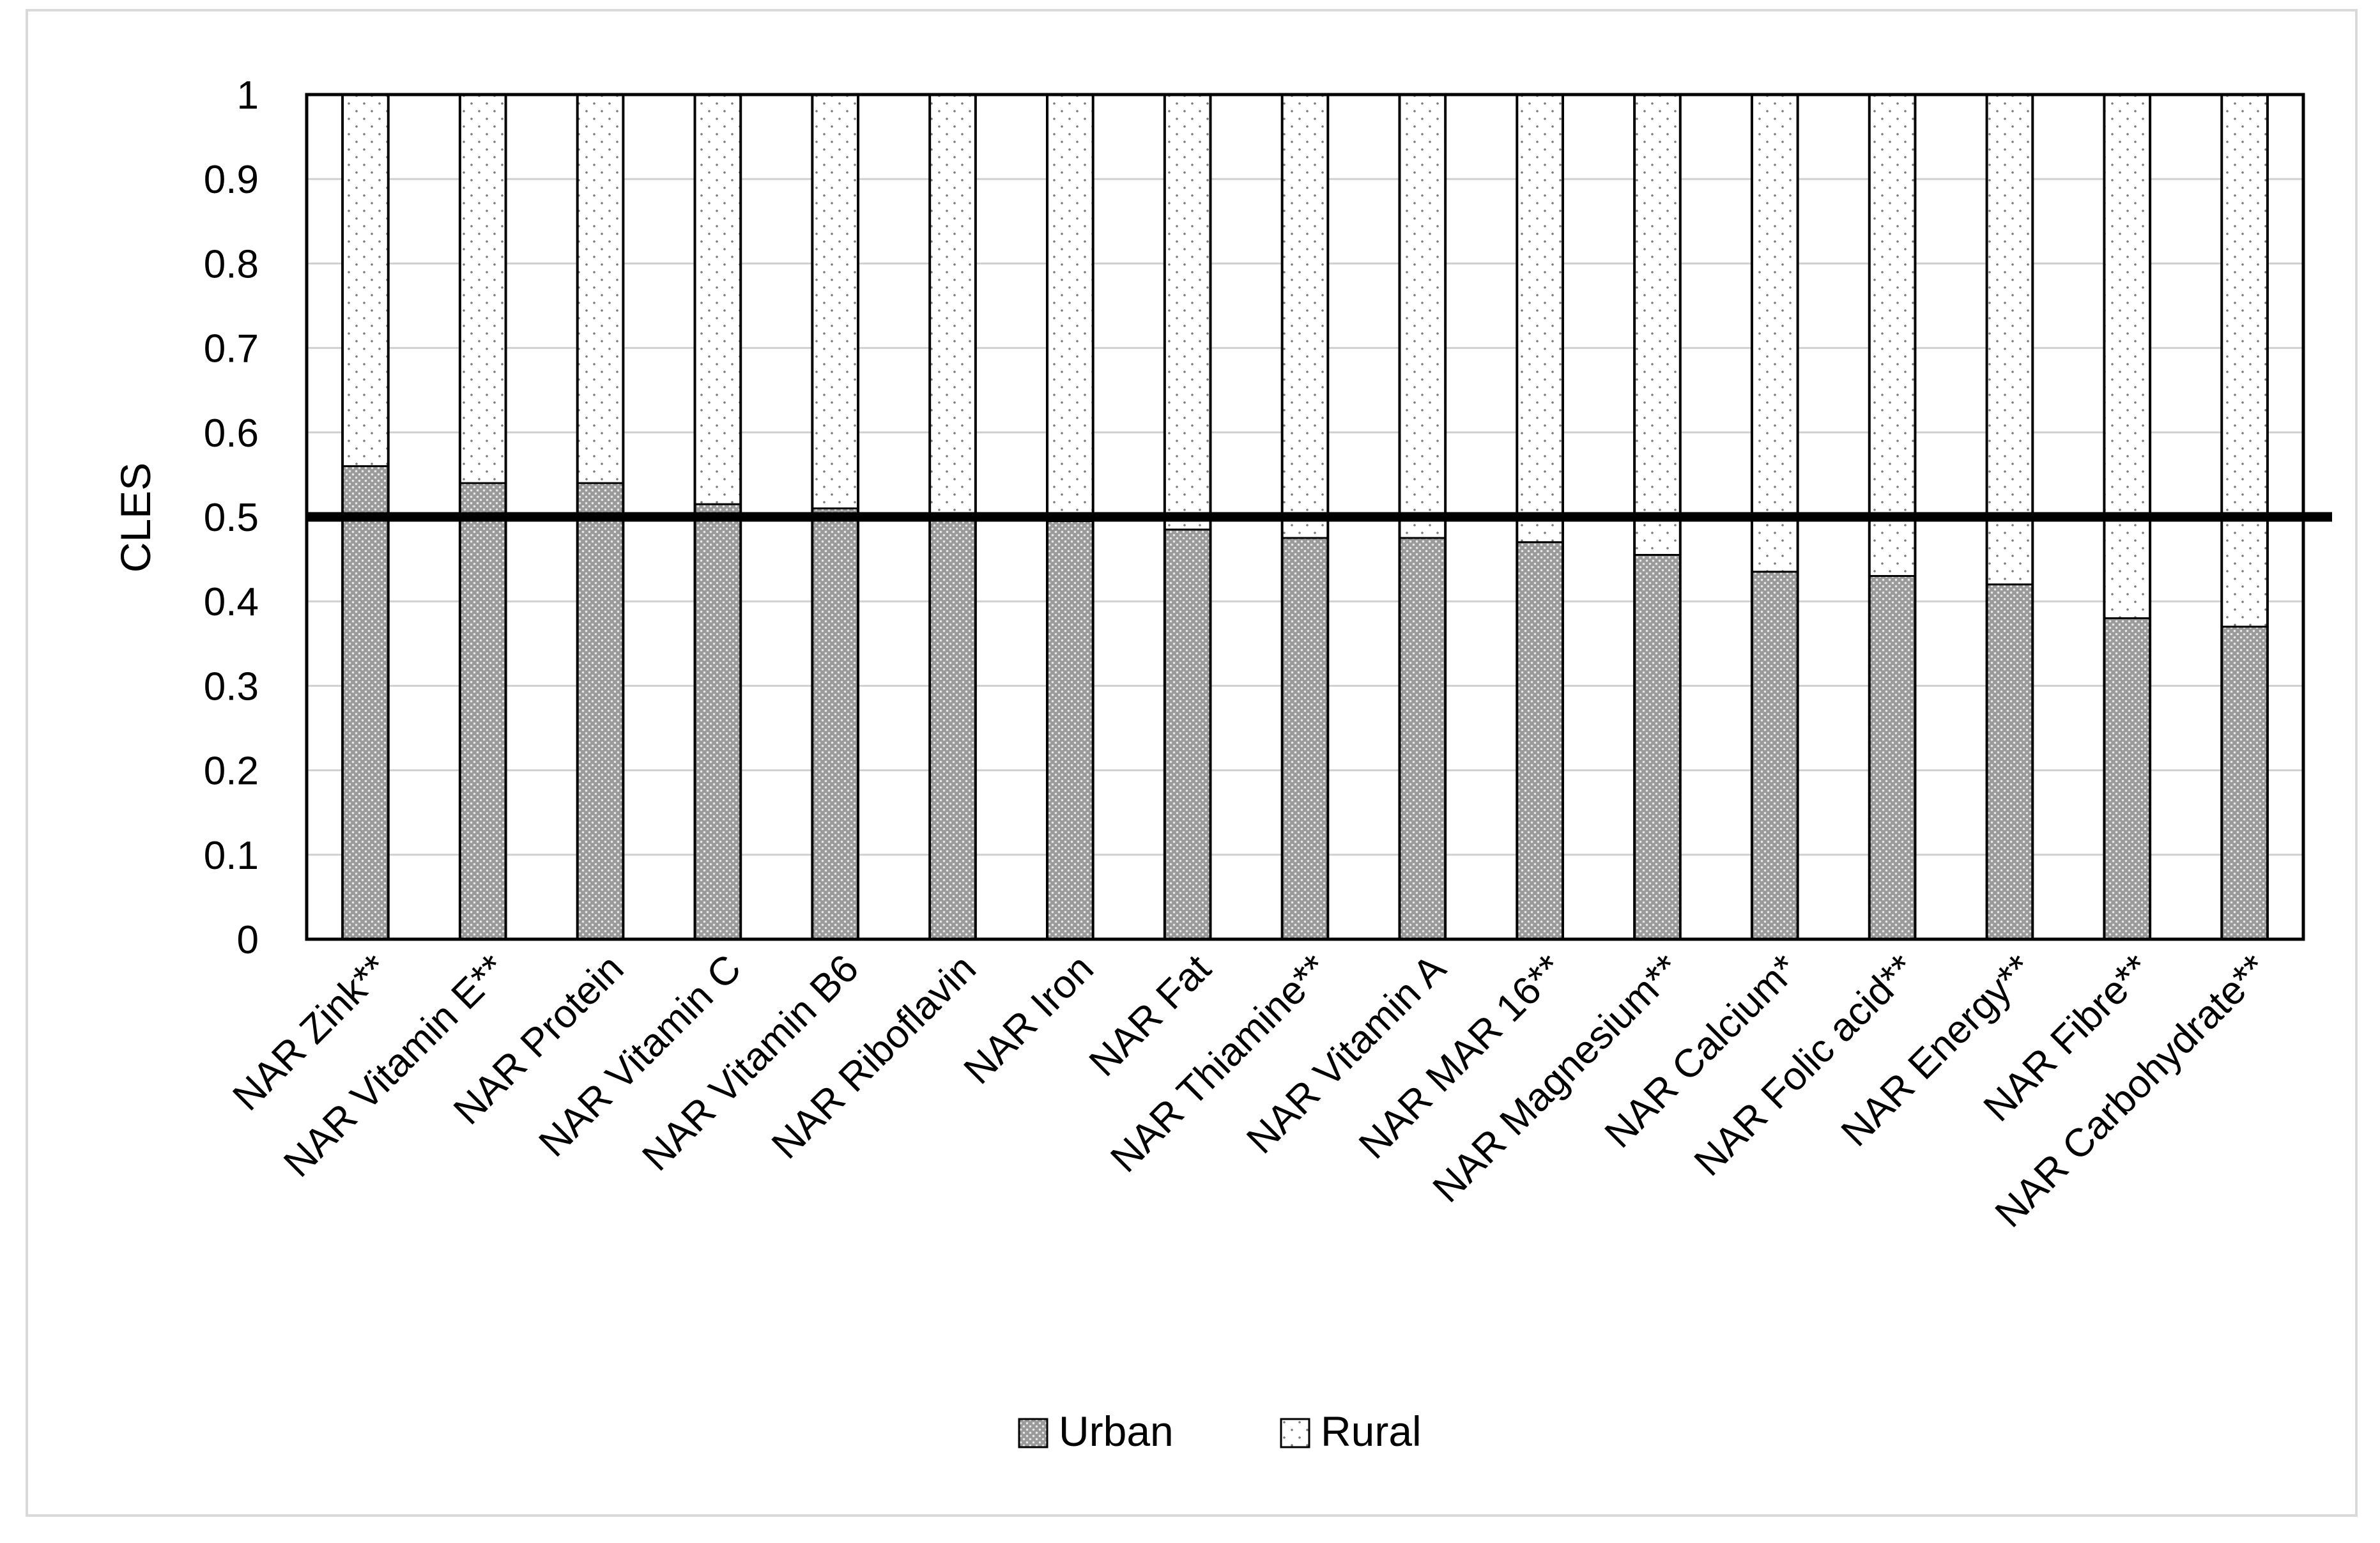 Image resolution: width=2380 pixels, height=1543 pixels. I want to click on legend-label: Urban, so click(1116, 1431).